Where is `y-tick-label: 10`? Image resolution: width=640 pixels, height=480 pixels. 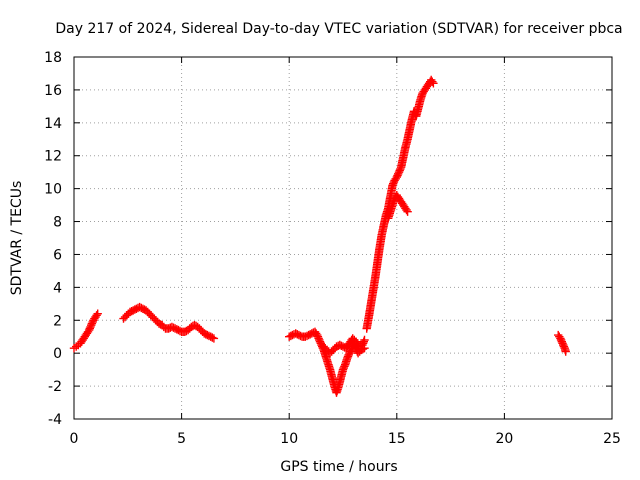
y-tick-label: 10 is located at coordinates (53, 190).